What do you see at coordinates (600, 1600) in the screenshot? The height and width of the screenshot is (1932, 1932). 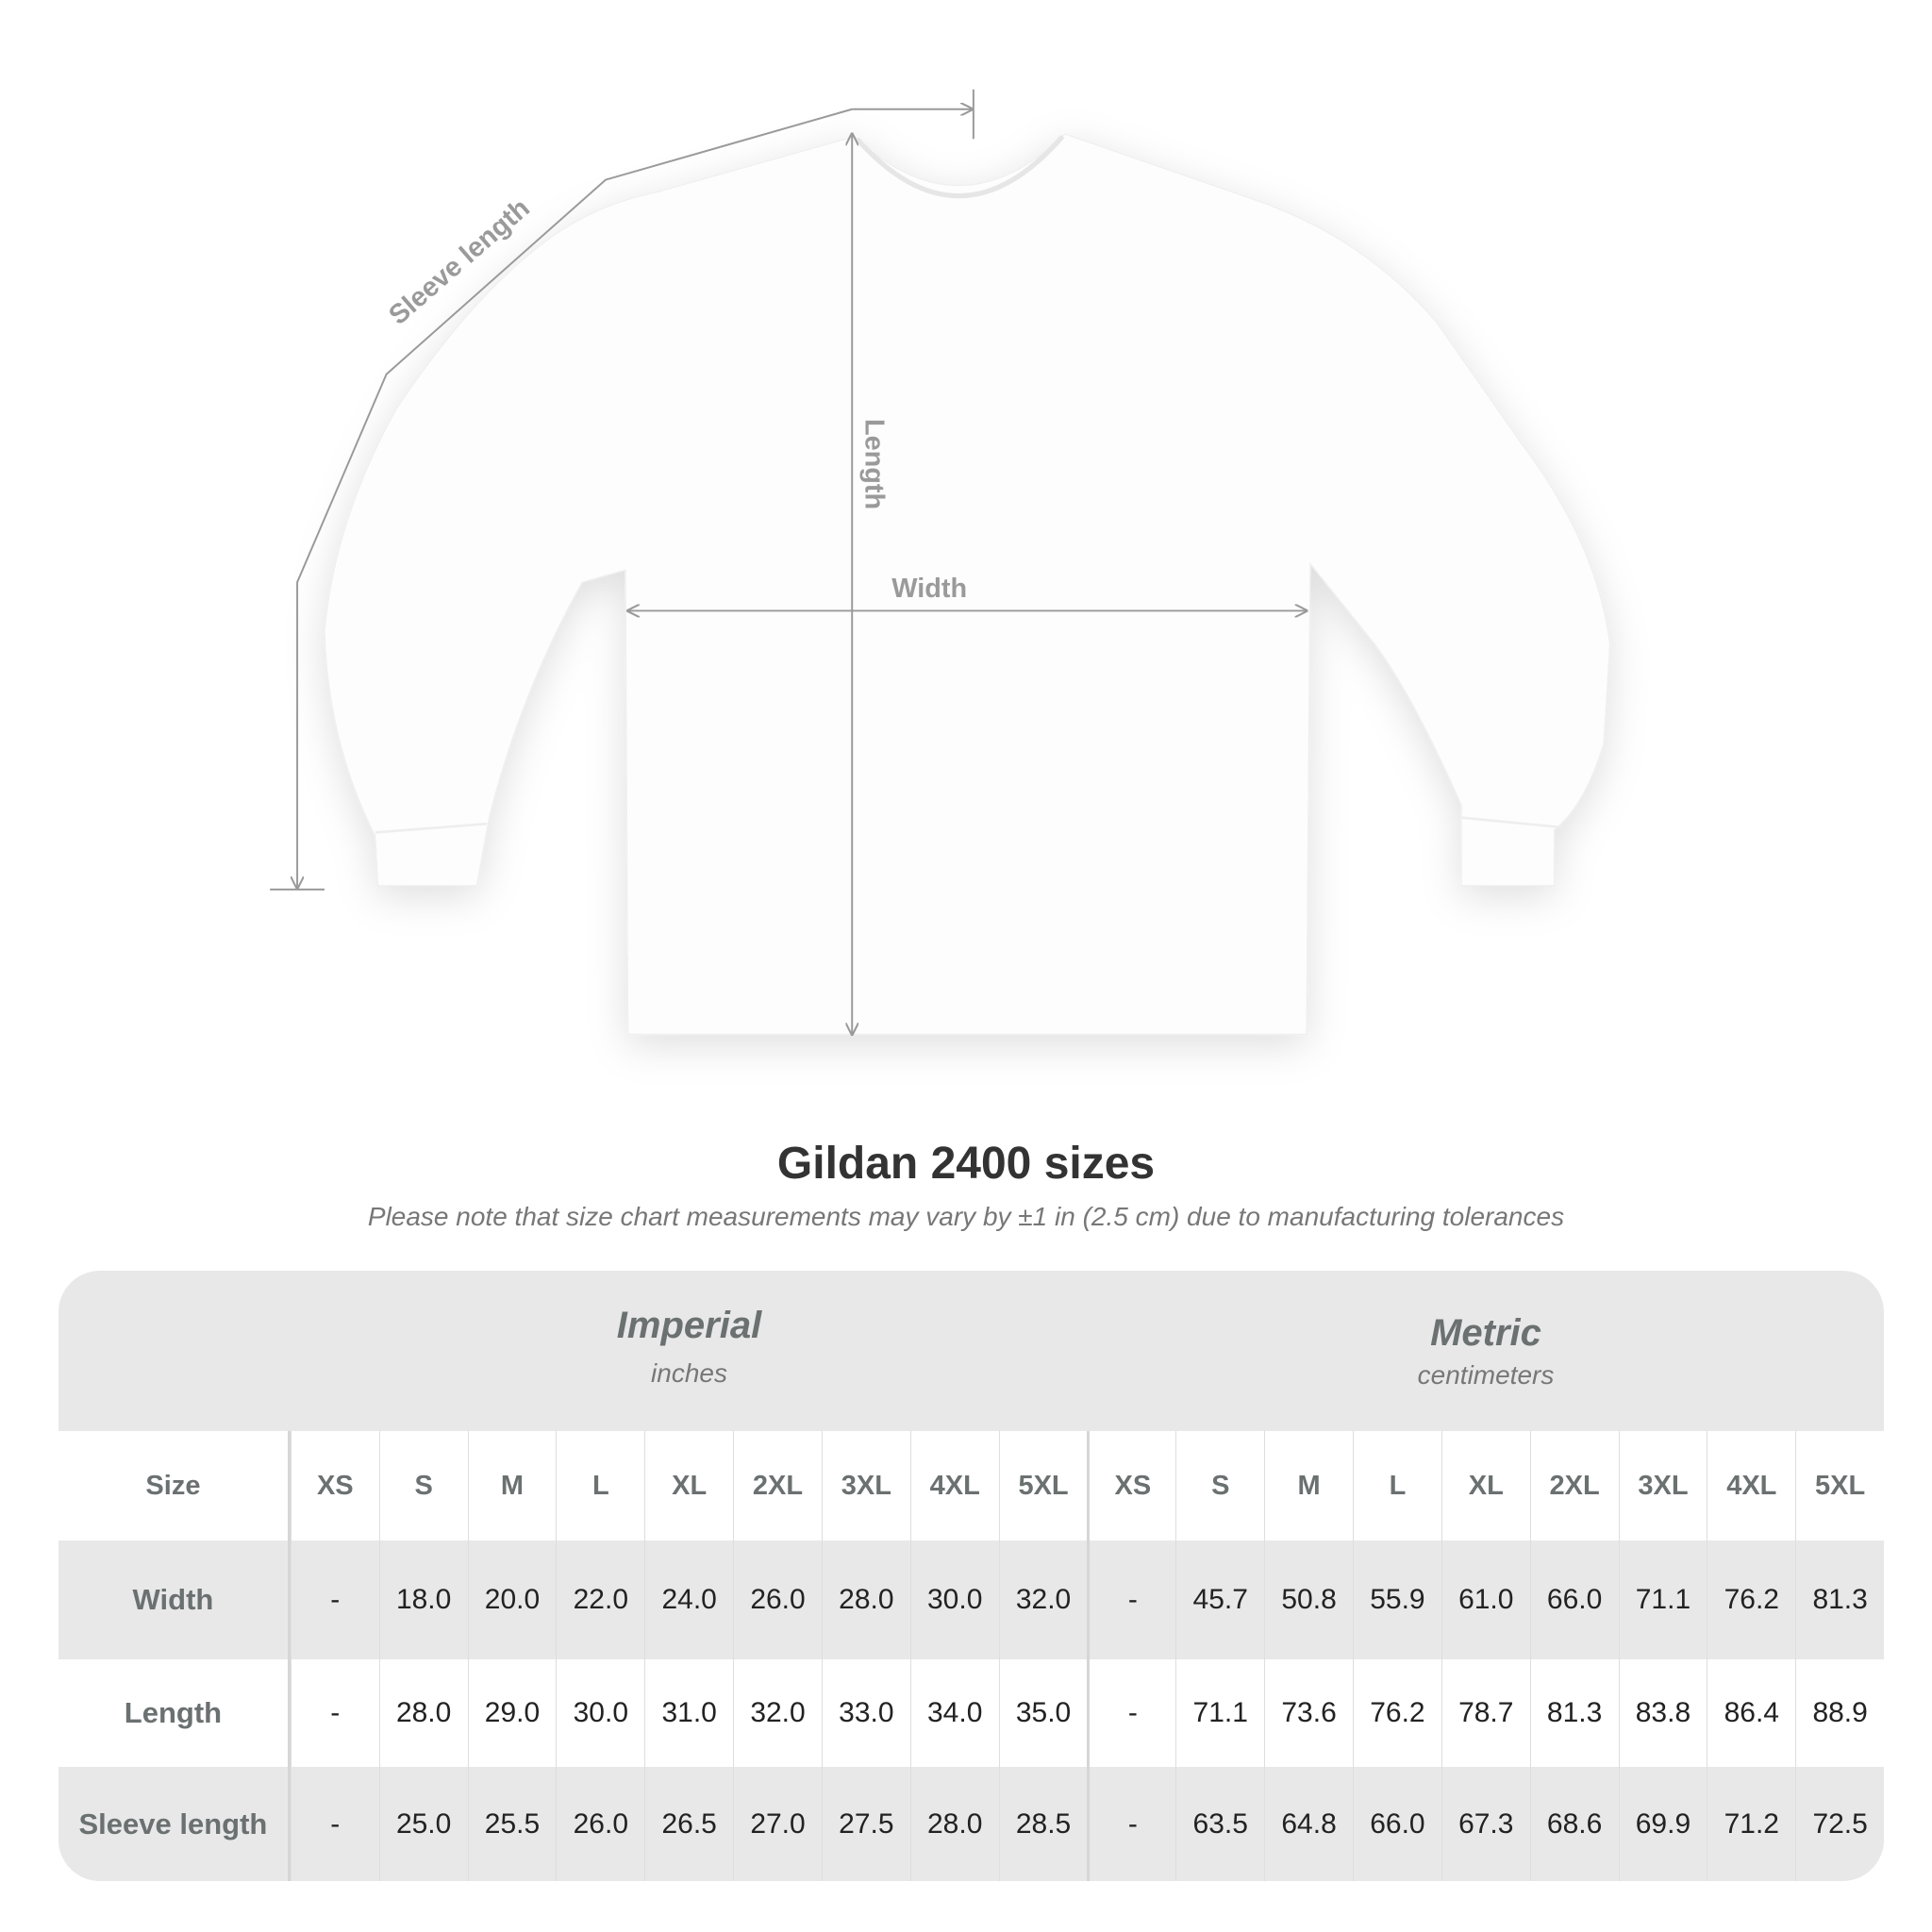 I see `imperial-value: 22.0` at bounding box center [600, 1600].